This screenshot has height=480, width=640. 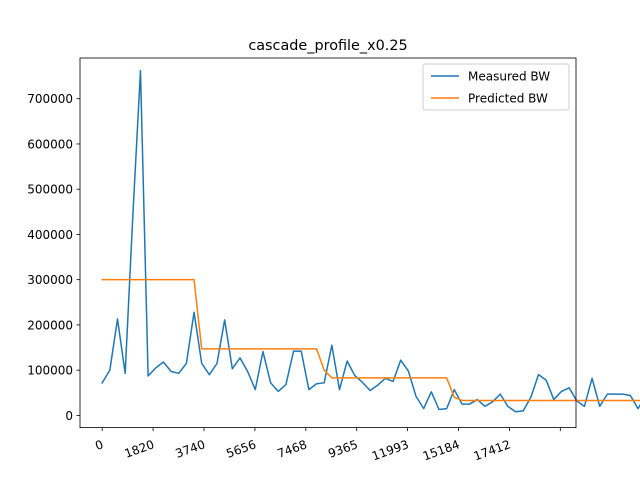 What do you see at coordinates (99, 445) in the screenshot?
I see `x-tick-label: 0` at bounding box center [99, 445].